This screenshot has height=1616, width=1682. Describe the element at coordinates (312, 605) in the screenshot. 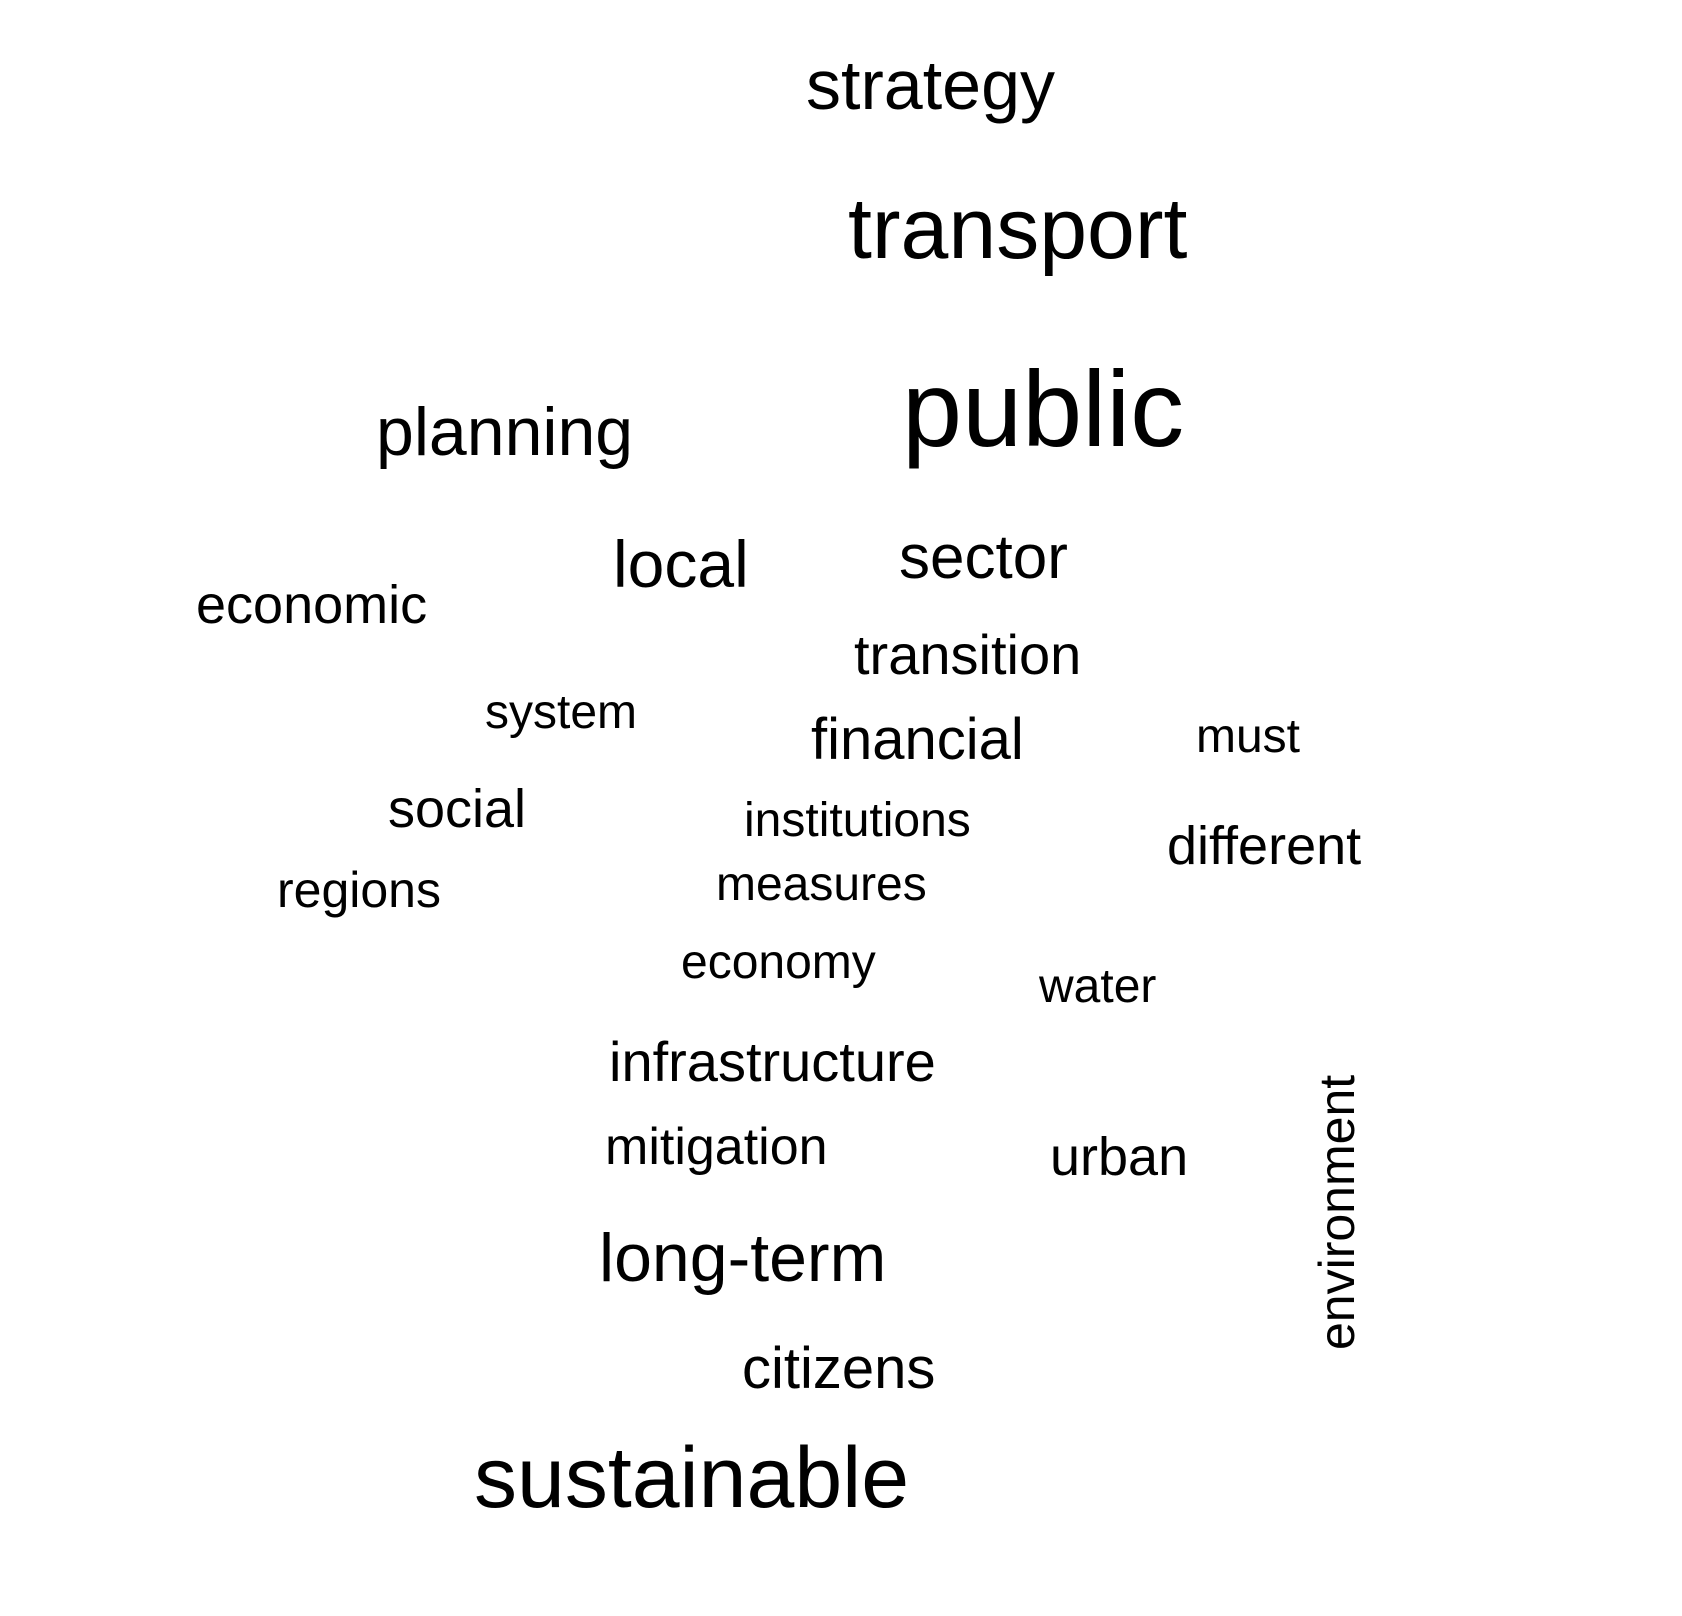

I see `word-economic: economic` at that location.